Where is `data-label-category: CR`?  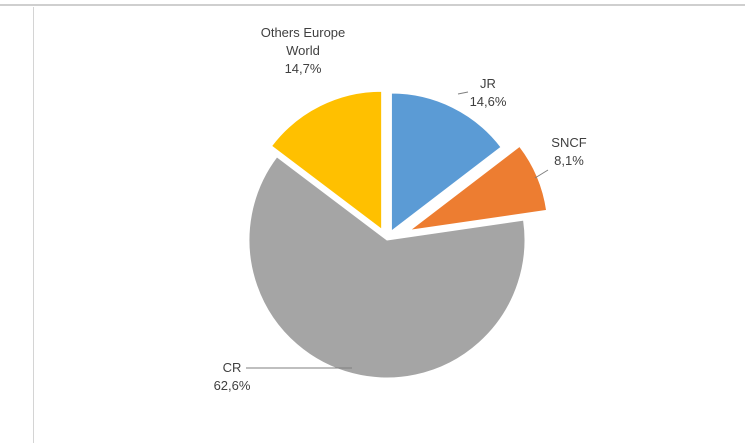
data-label-category: CR is located at coordinates (232, 367).